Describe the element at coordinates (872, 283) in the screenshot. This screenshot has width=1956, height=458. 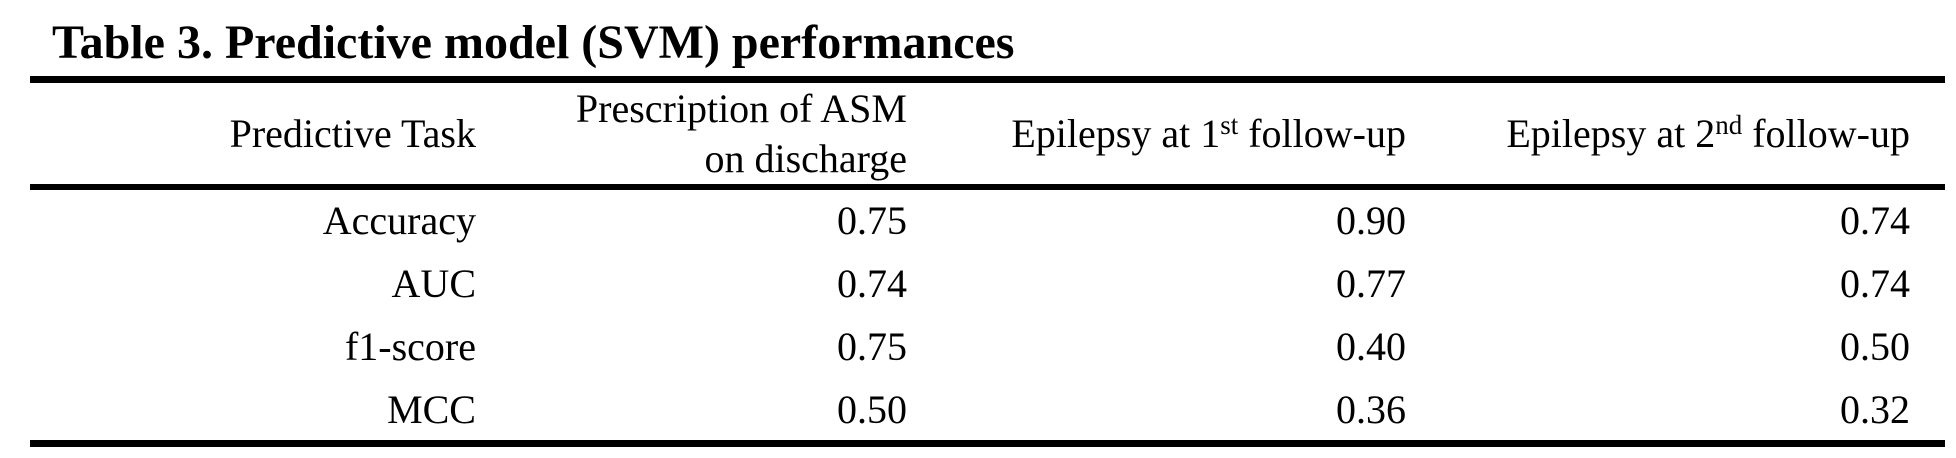
I see `row-auc-asm: 0.74` at that location.